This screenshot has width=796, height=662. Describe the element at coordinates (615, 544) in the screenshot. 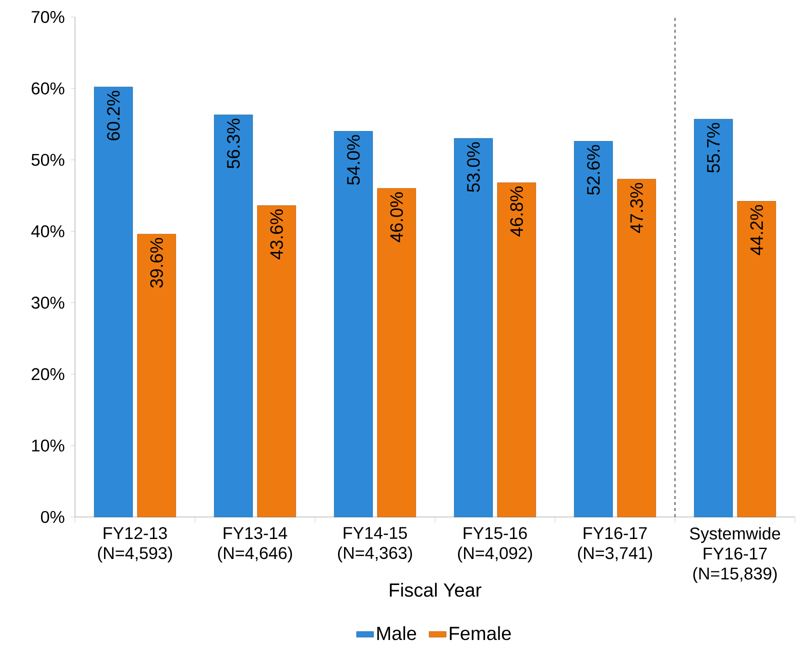

I see `x-tick-label: FY16-17 (N=3,741)` at that location.